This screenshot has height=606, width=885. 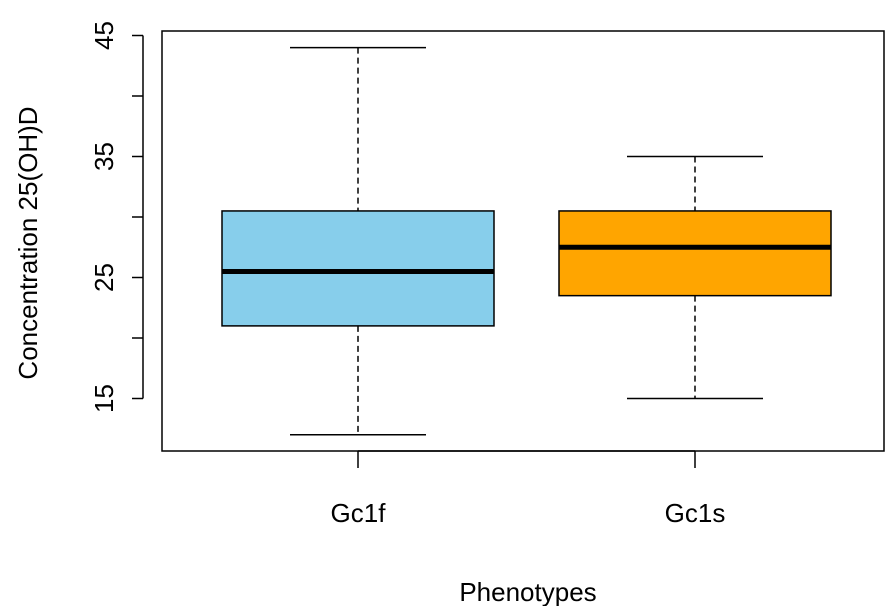 What do you see at coordinates (528, 489) in the screenshot?
I see `x-axis: Gc1f Gc1s` at bounding box center [528, 489].